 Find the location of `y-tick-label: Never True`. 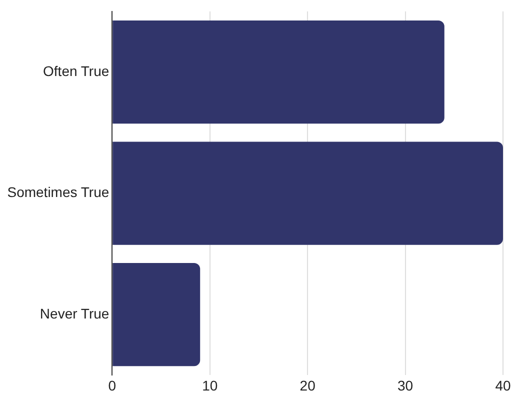

y-tick-label: Never True is located at coordinates (75, 313).